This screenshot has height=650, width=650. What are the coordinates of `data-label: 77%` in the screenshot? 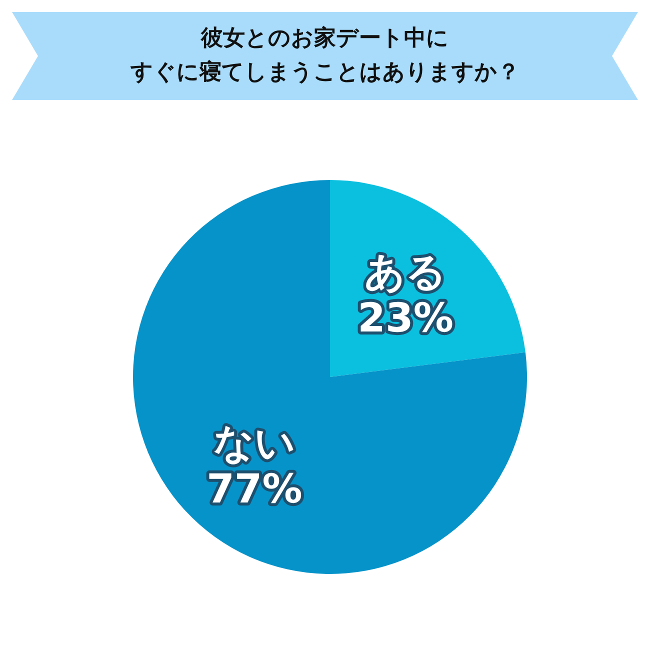 It's located at (254, 489).